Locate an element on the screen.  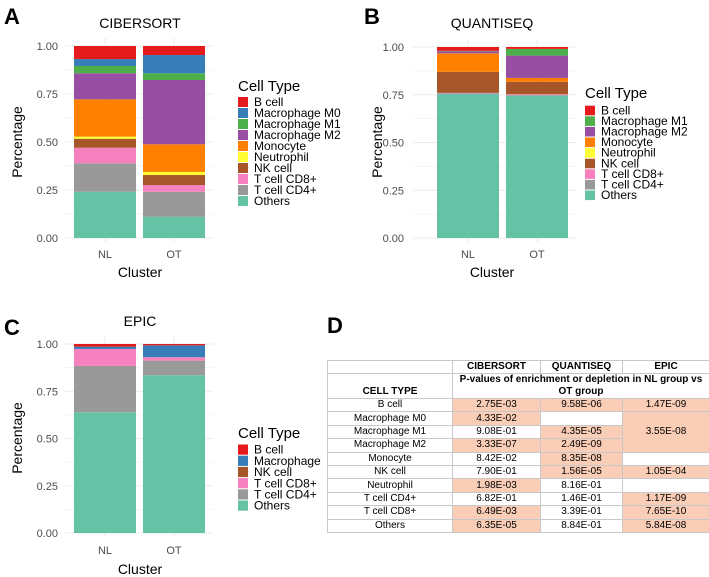
cell-type-label: B cell is located at coordinates (390, 405).